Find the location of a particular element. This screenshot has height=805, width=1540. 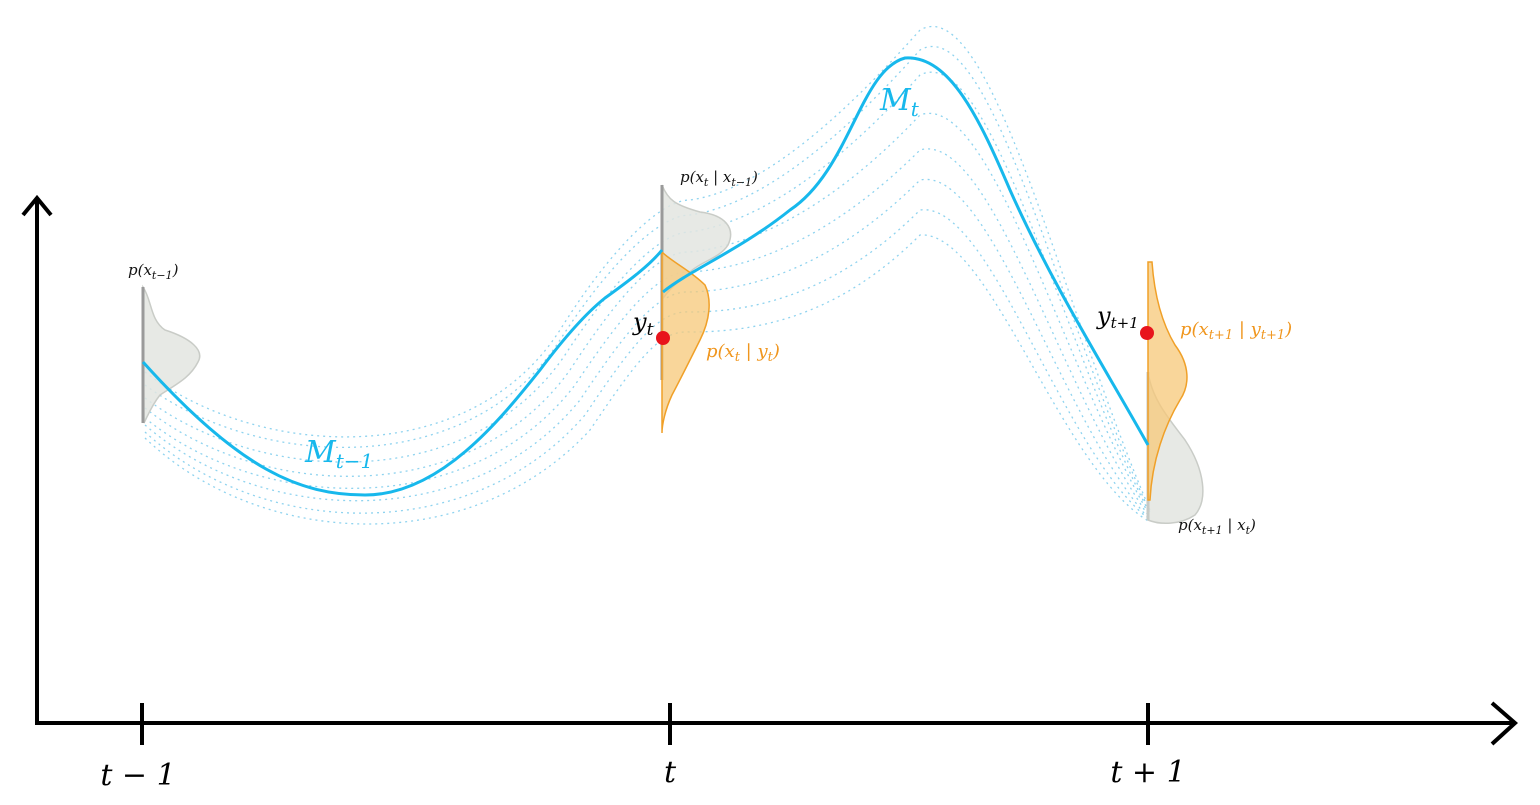

observation-label-t-plus-1: yt+1 is located at coordinates (1117, 317).